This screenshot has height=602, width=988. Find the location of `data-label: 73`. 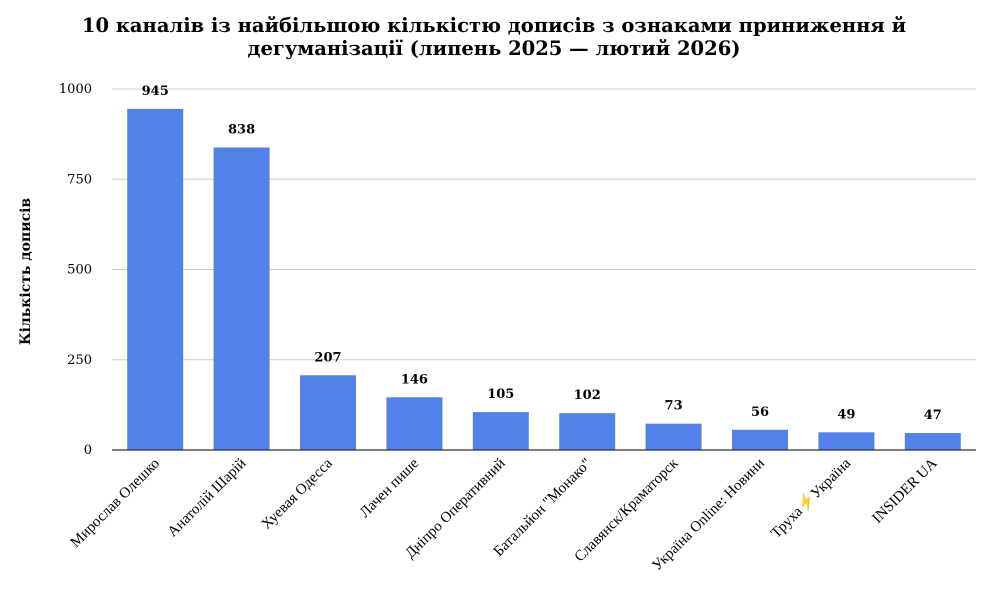

data-label: 73 is located at coordinates (674, 406).